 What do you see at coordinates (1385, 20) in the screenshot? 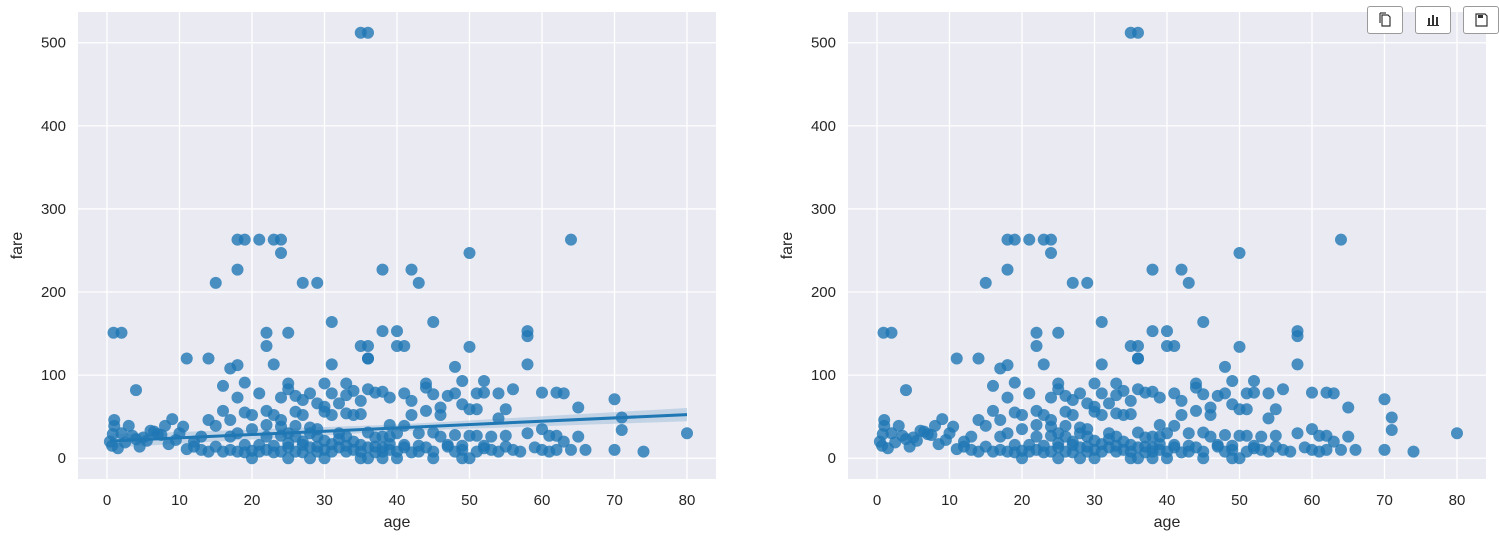
I see `copy-button` at bounding box center [1385, 20].